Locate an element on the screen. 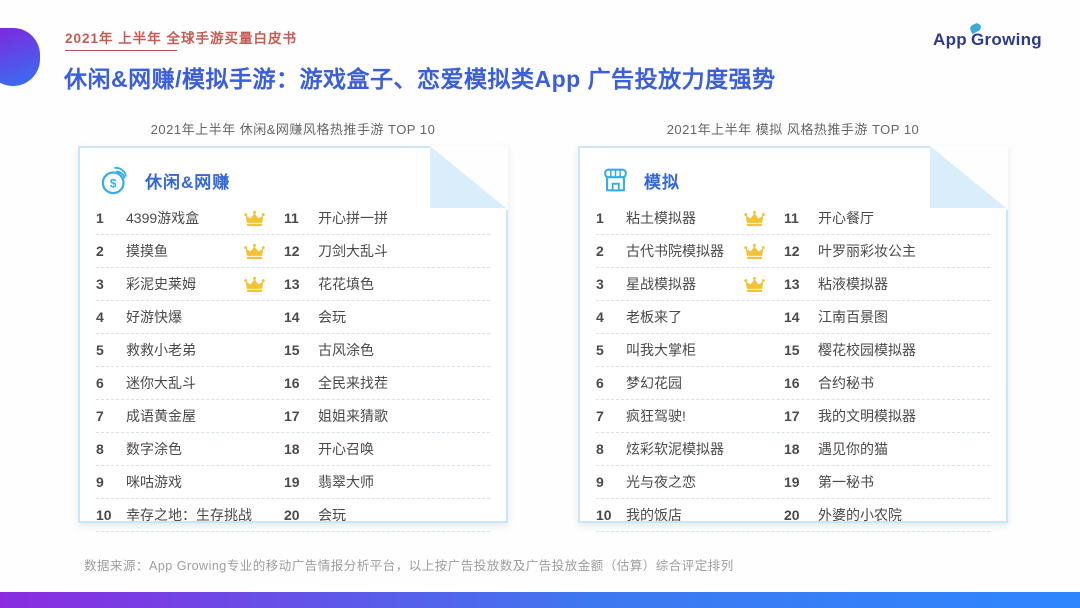  rank-number: 5 is located at coordinates (100, 350).